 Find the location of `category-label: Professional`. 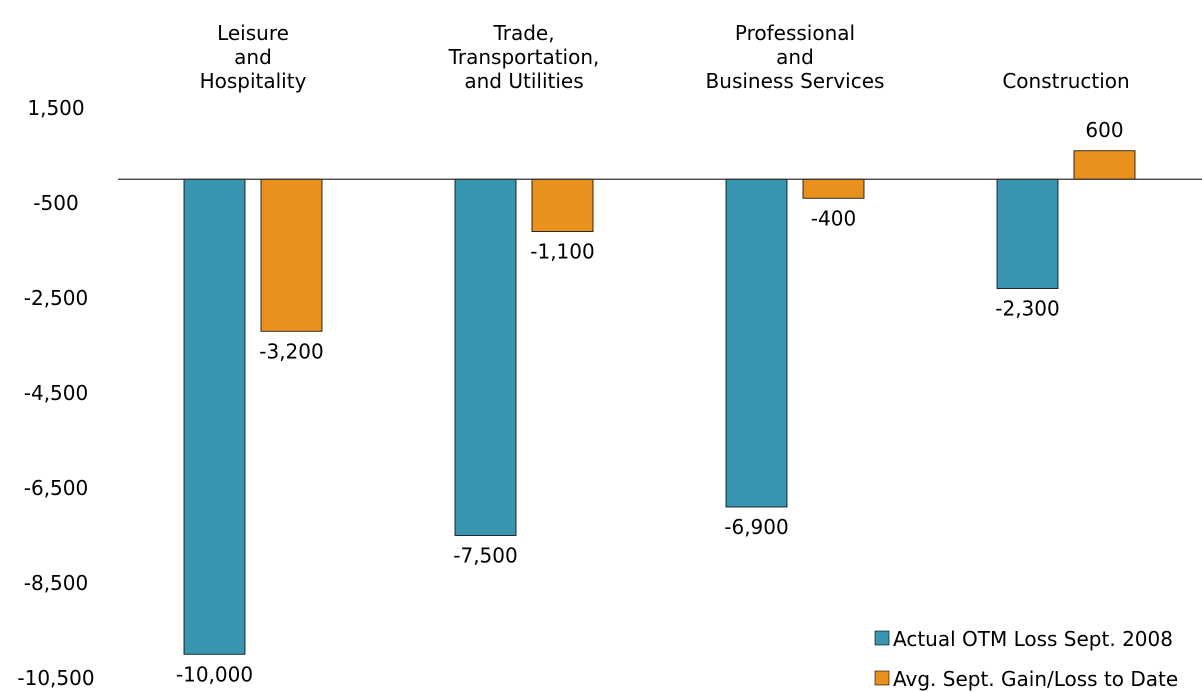

category-label: Professional is located at coordinates (795, 33).